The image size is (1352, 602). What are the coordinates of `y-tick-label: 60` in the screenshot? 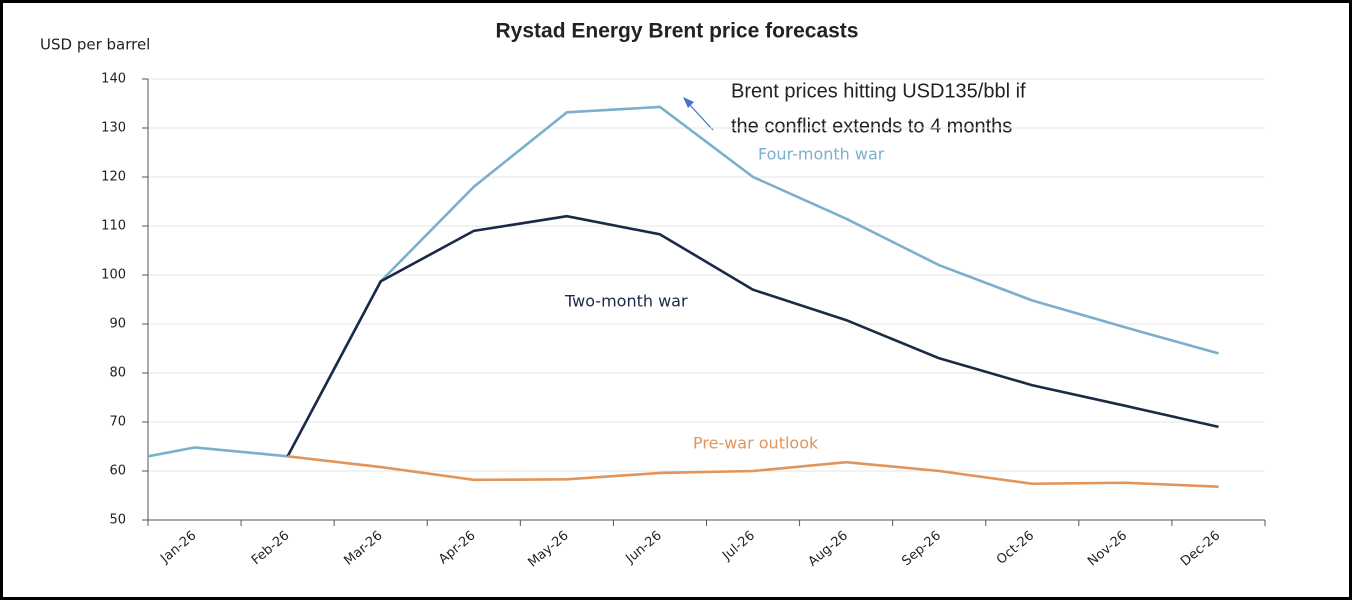 It's located at (117, 471).